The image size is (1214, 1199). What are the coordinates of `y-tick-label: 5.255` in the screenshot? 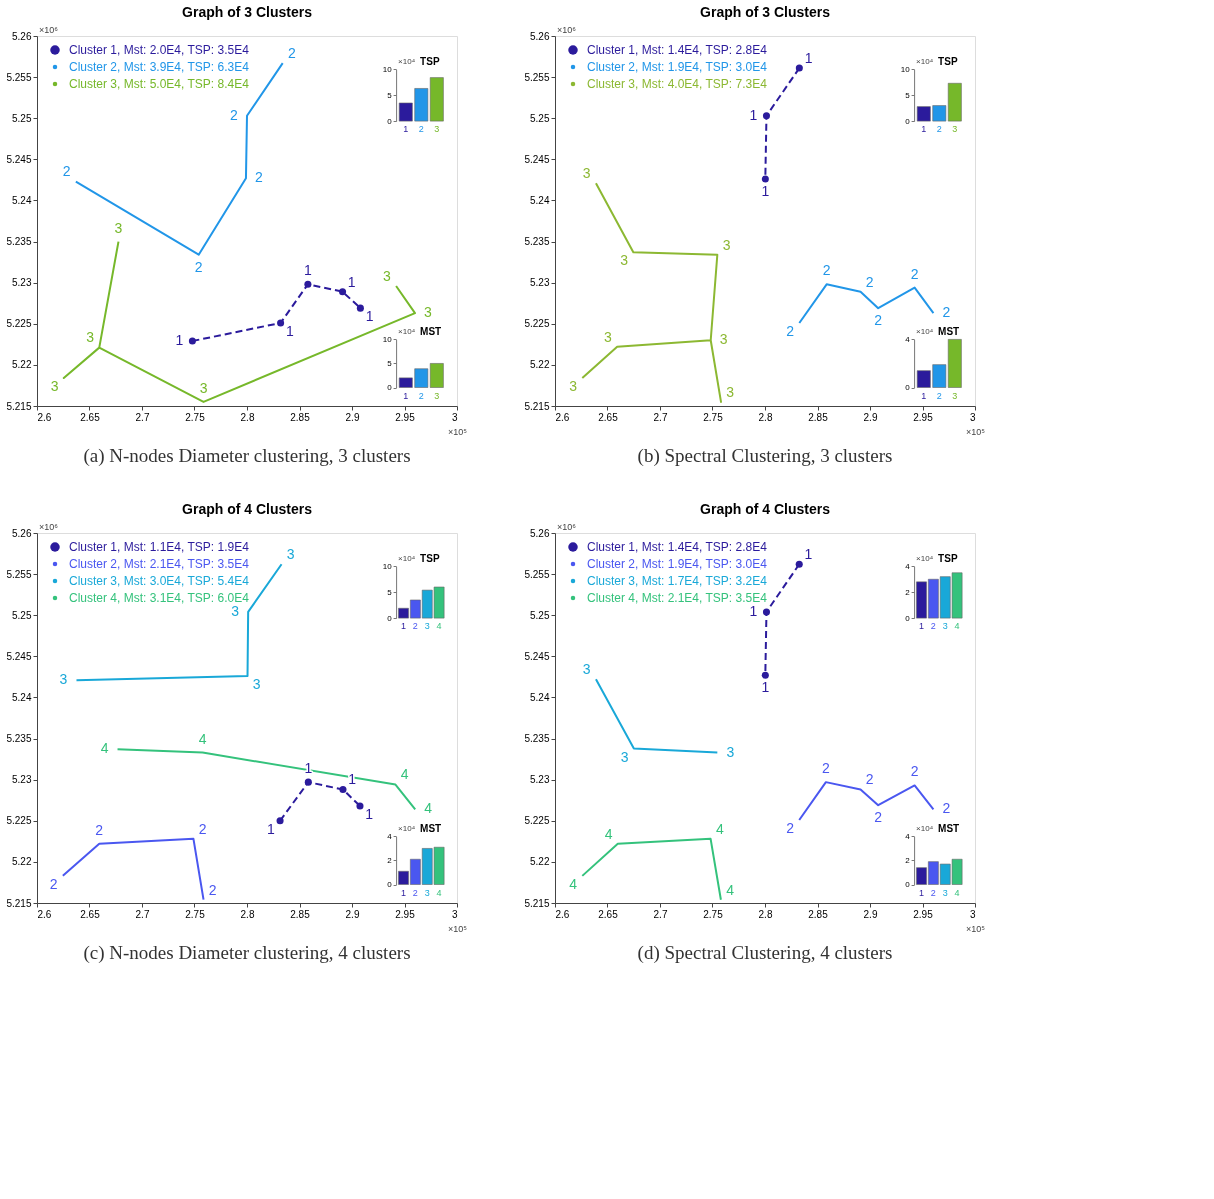 It's located at (537, 574).